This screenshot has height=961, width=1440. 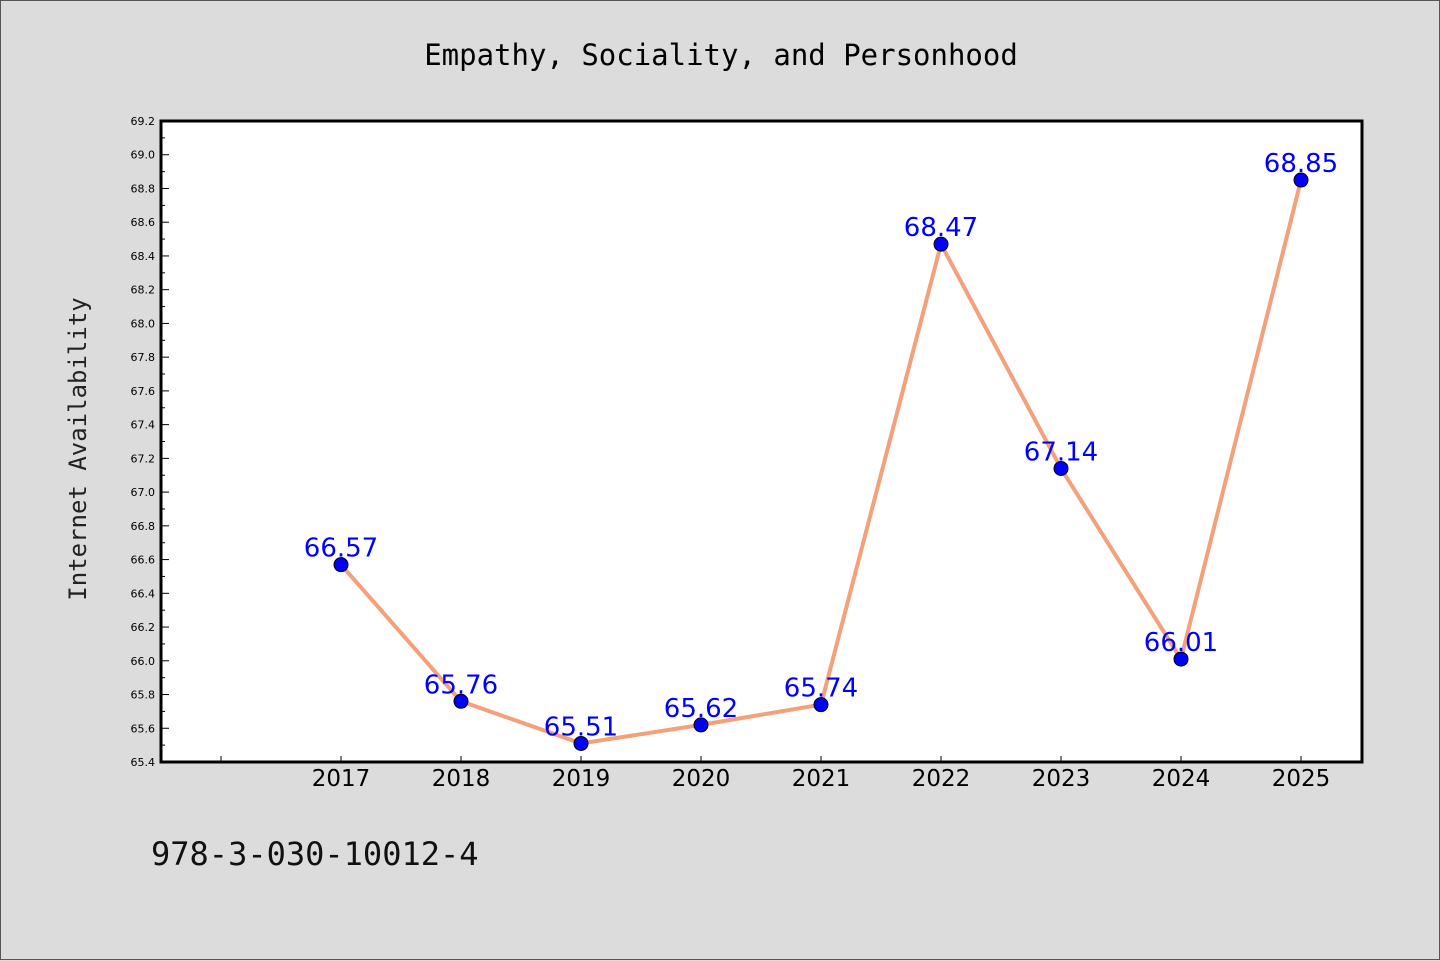 I want to click on data-label: 68.85, so click(x=1301, y=164).